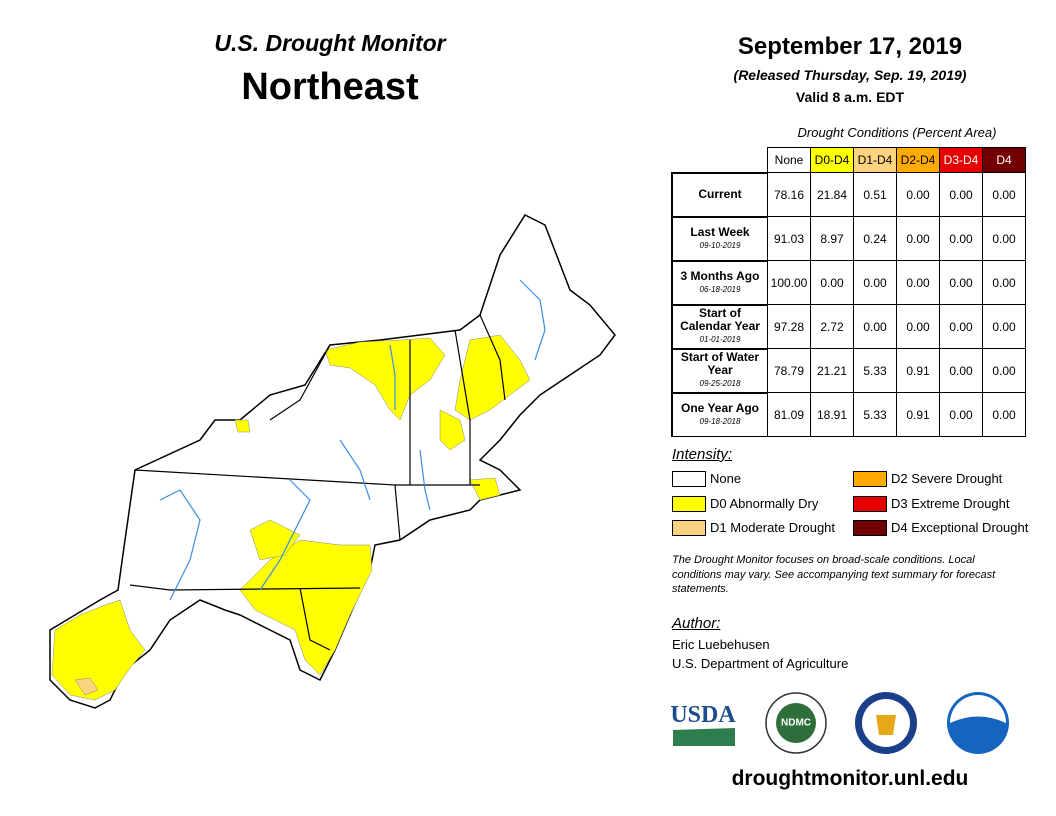 The width and height of the screenshot is (1056, 816). What do you see at coordinates (832, 326) in the screenshot?
I see `cell: 2.72` at bounding box center [832, 326].